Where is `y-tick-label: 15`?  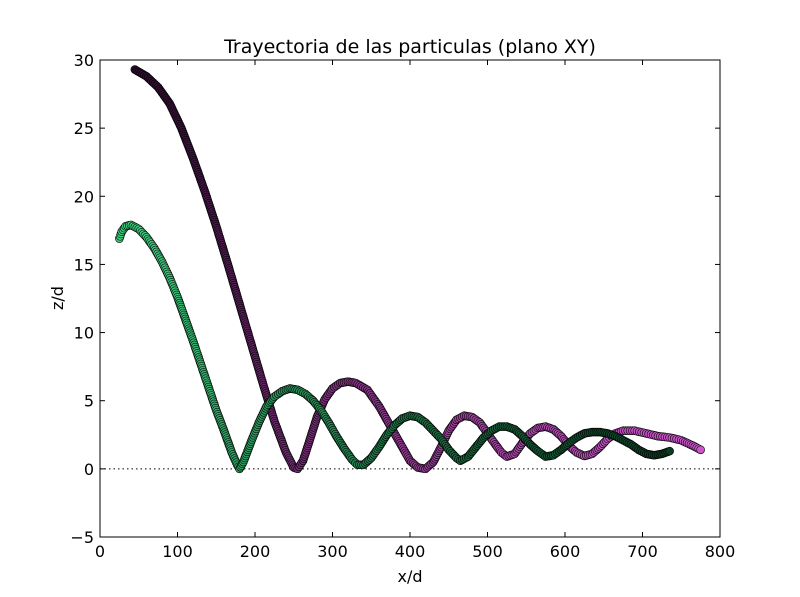 y-tick-label: 15 is located at coordinates (84, 264).